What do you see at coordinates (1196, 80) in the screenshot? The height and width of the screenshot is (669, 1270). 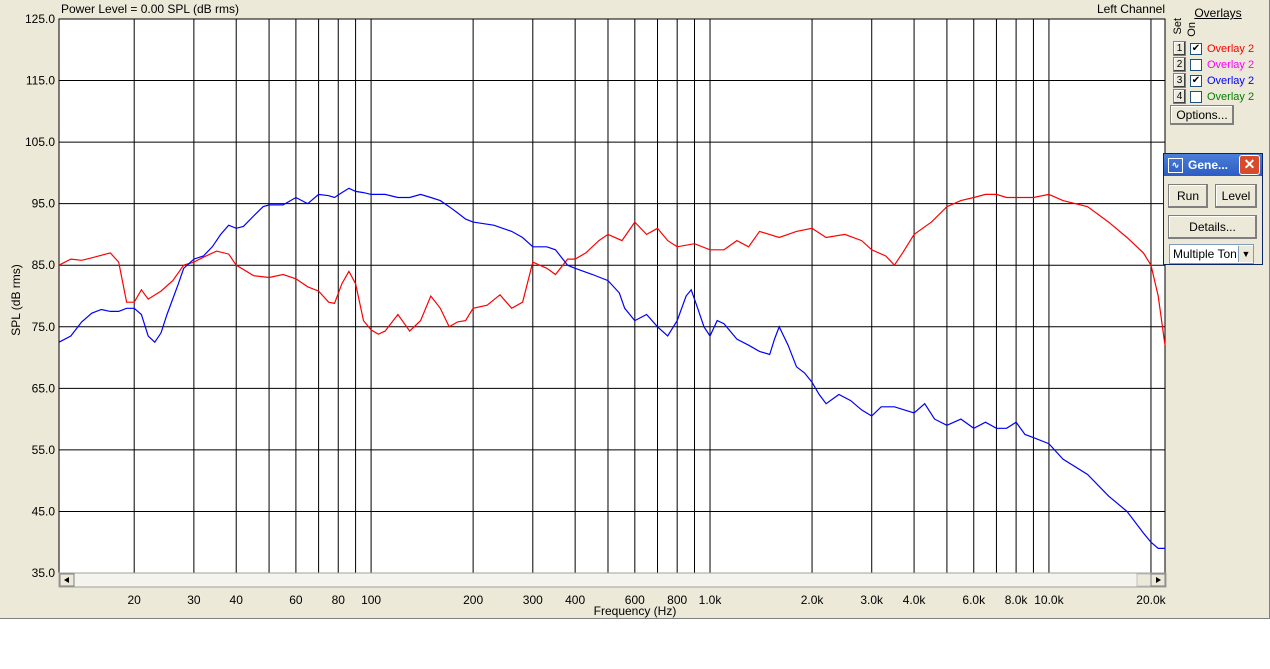 I see `overlay-checkbox-3: ✔` at bounding box center [1196, 80].